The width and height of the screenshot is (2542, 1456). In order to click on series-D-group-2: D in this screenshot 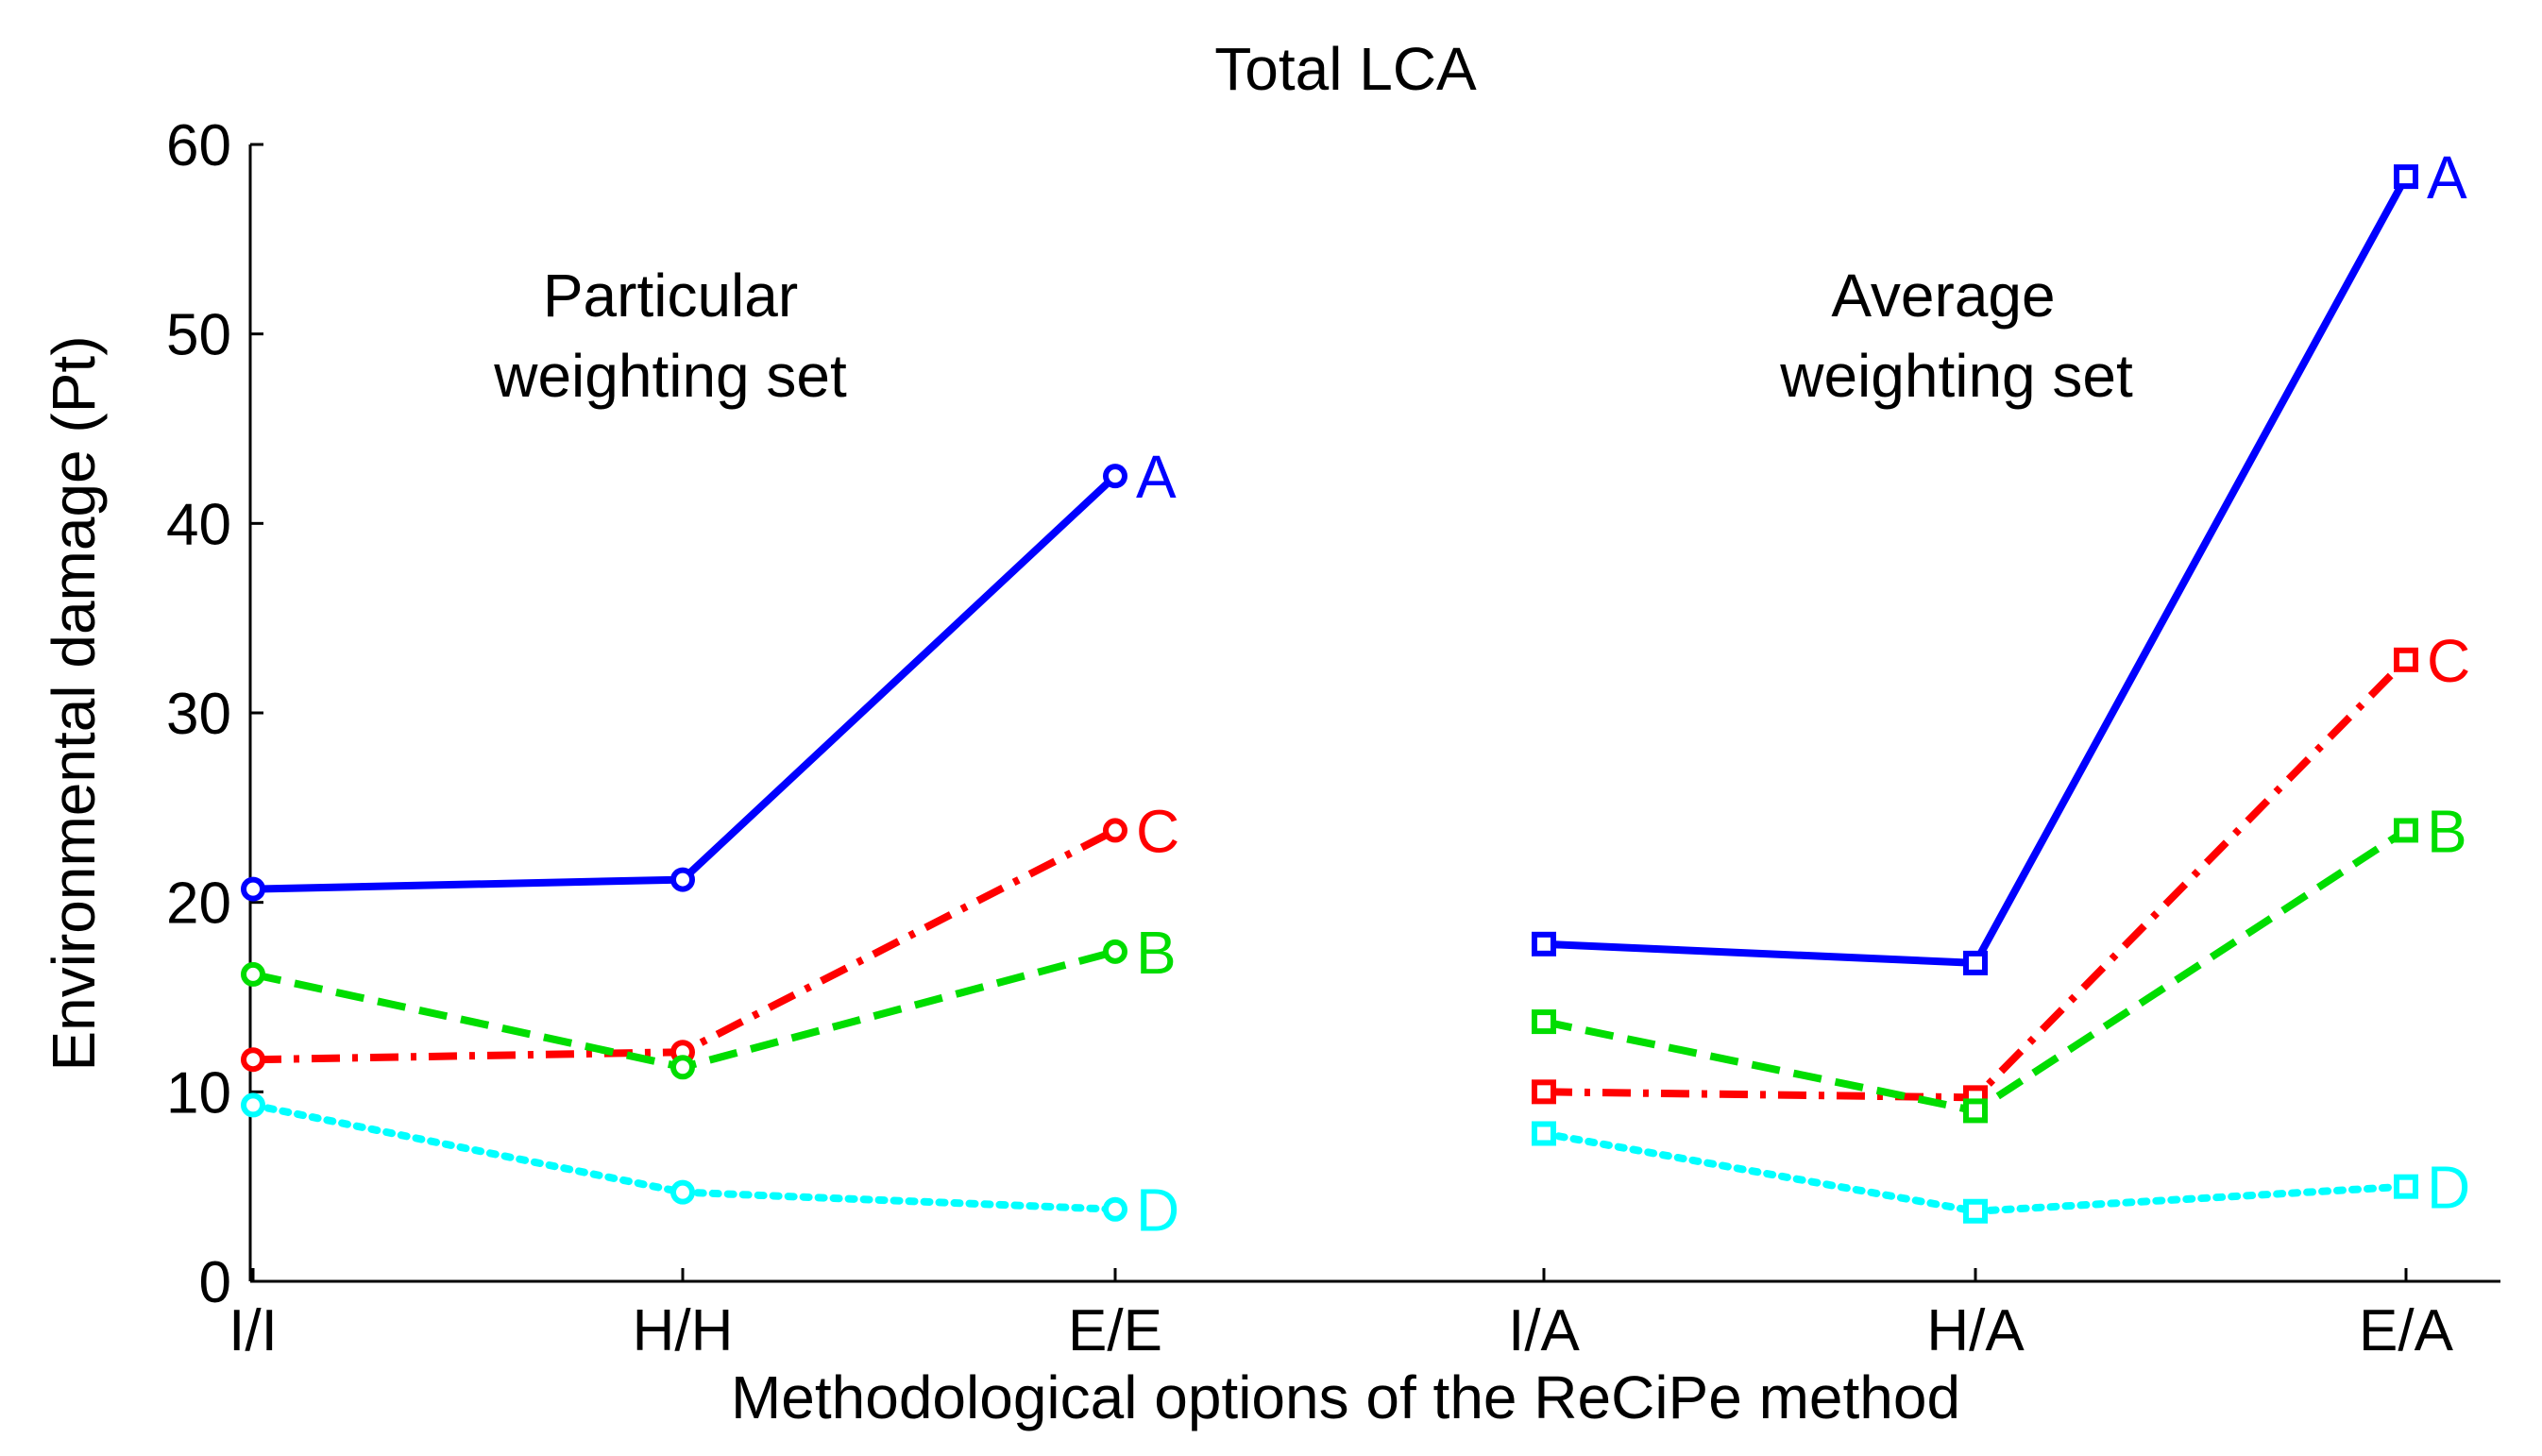, I will do `click(2001, 1172)`.